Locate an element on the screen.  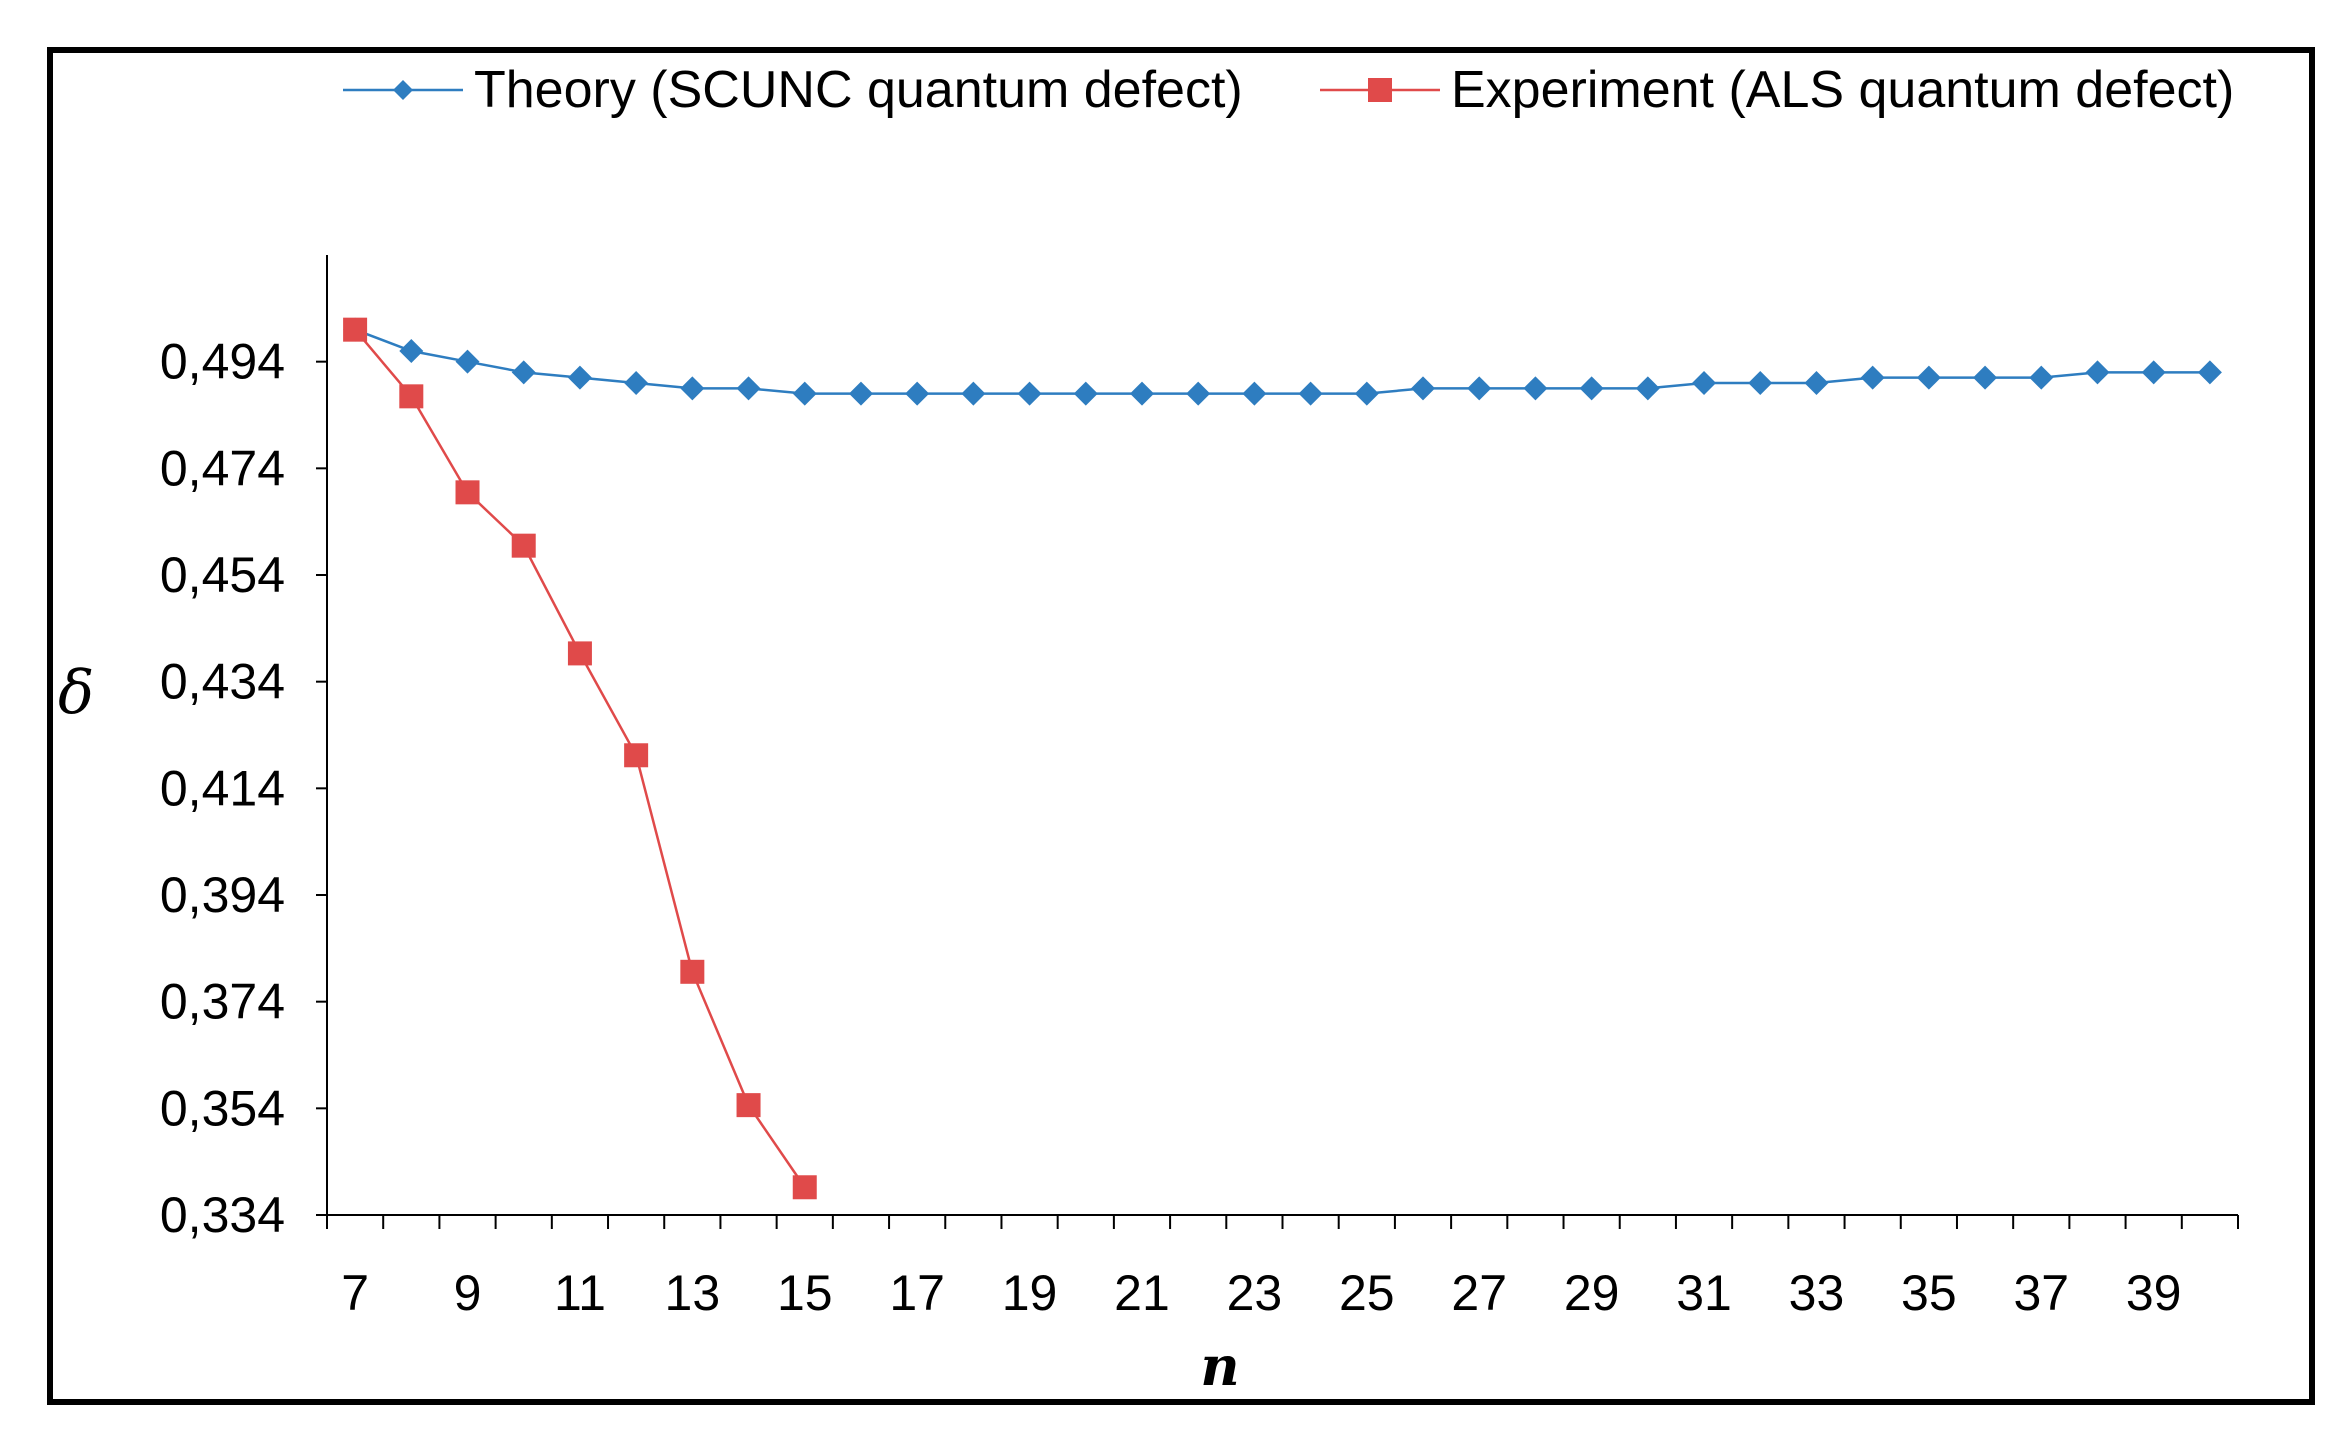
legend-marker-experiment is located at coordinates (1380, 90).